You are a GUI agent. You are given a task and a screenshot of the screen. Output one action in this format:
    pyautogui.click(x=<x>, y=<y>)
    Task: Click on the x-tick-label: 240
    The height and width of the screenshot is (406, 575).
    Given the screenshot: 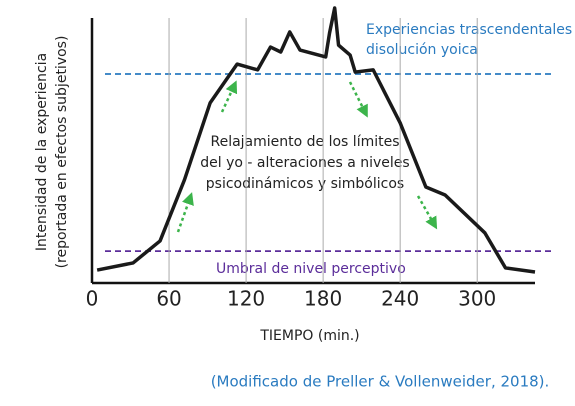 What is the action you would take?
    pyautogui.click(x=400, y=299)
    